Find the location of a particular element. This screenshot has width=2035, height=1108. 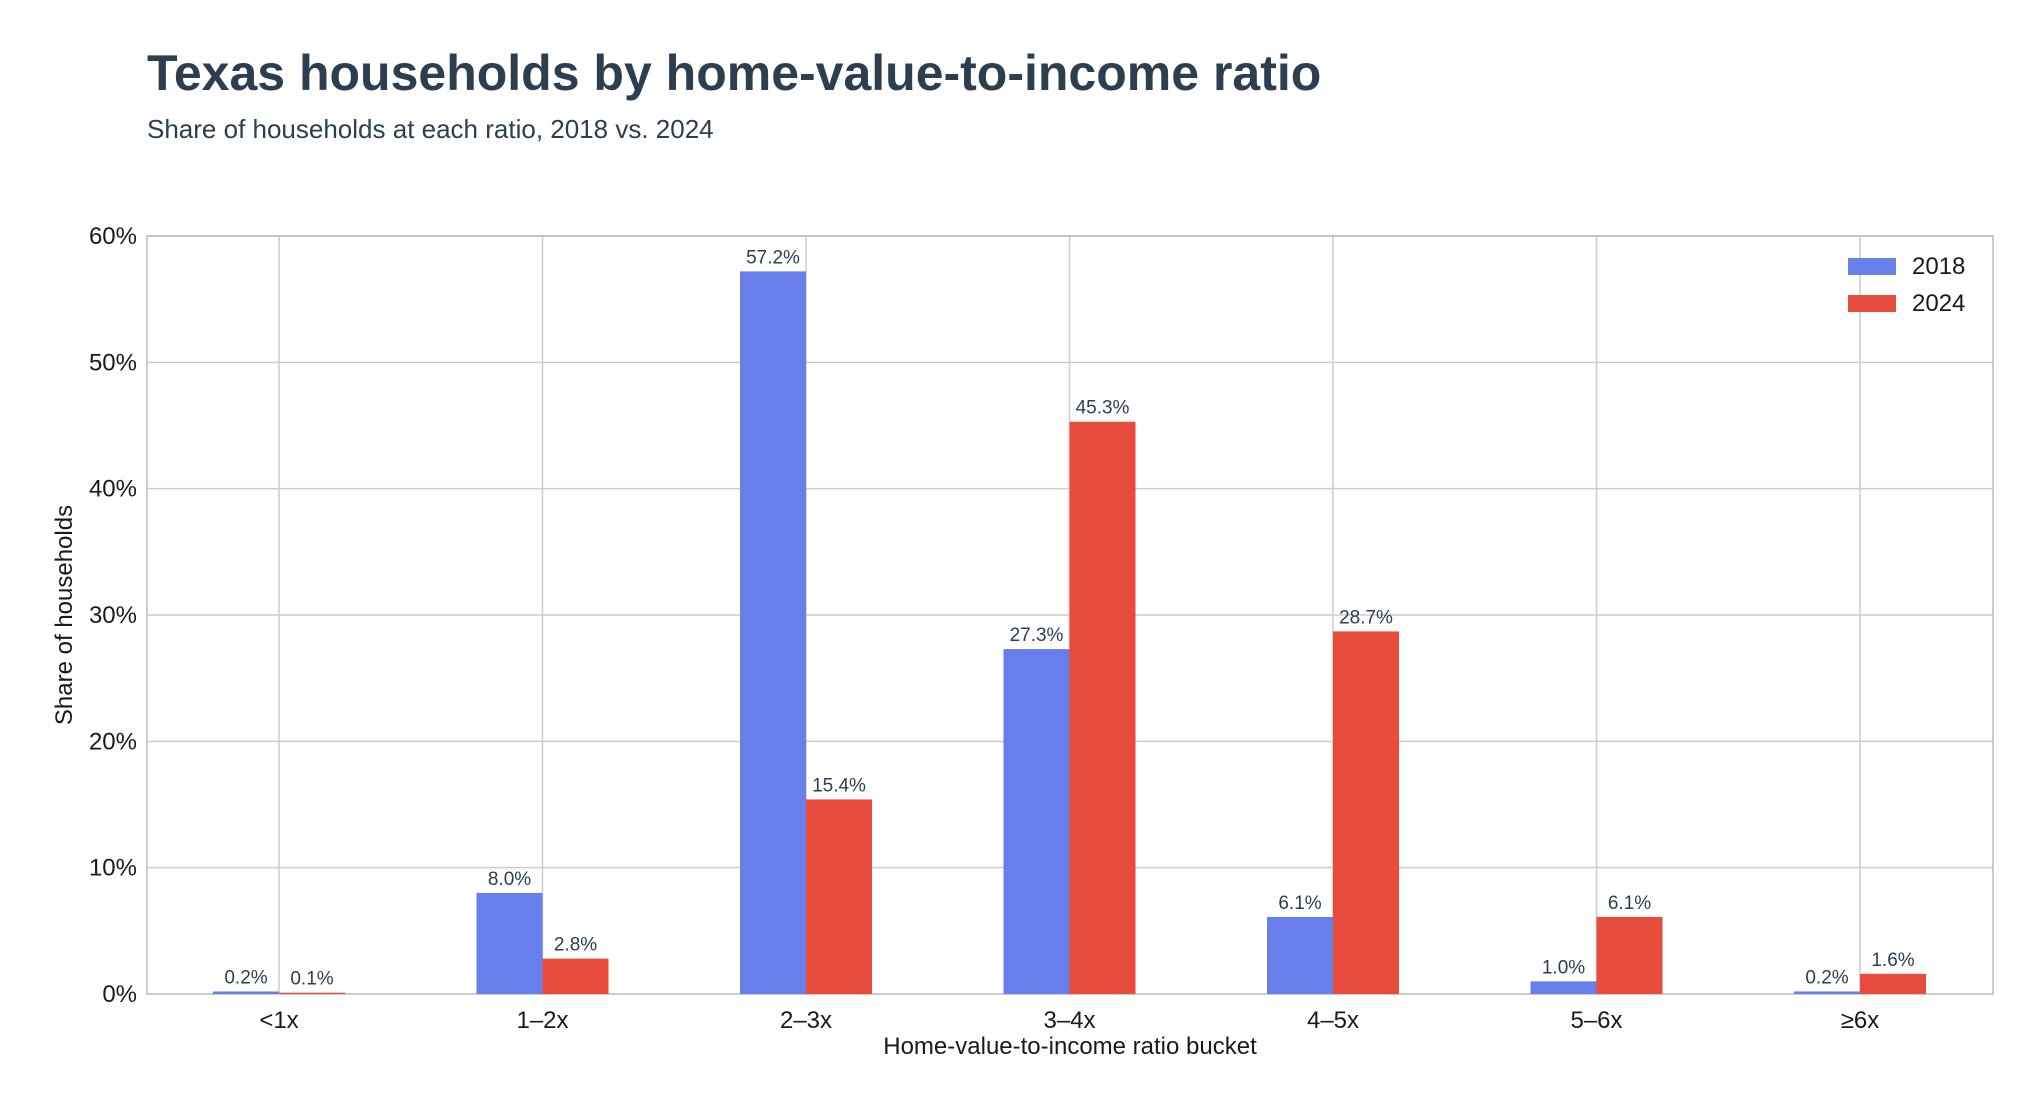

y-tick-label: 50% is located at coordinates (113, 362).